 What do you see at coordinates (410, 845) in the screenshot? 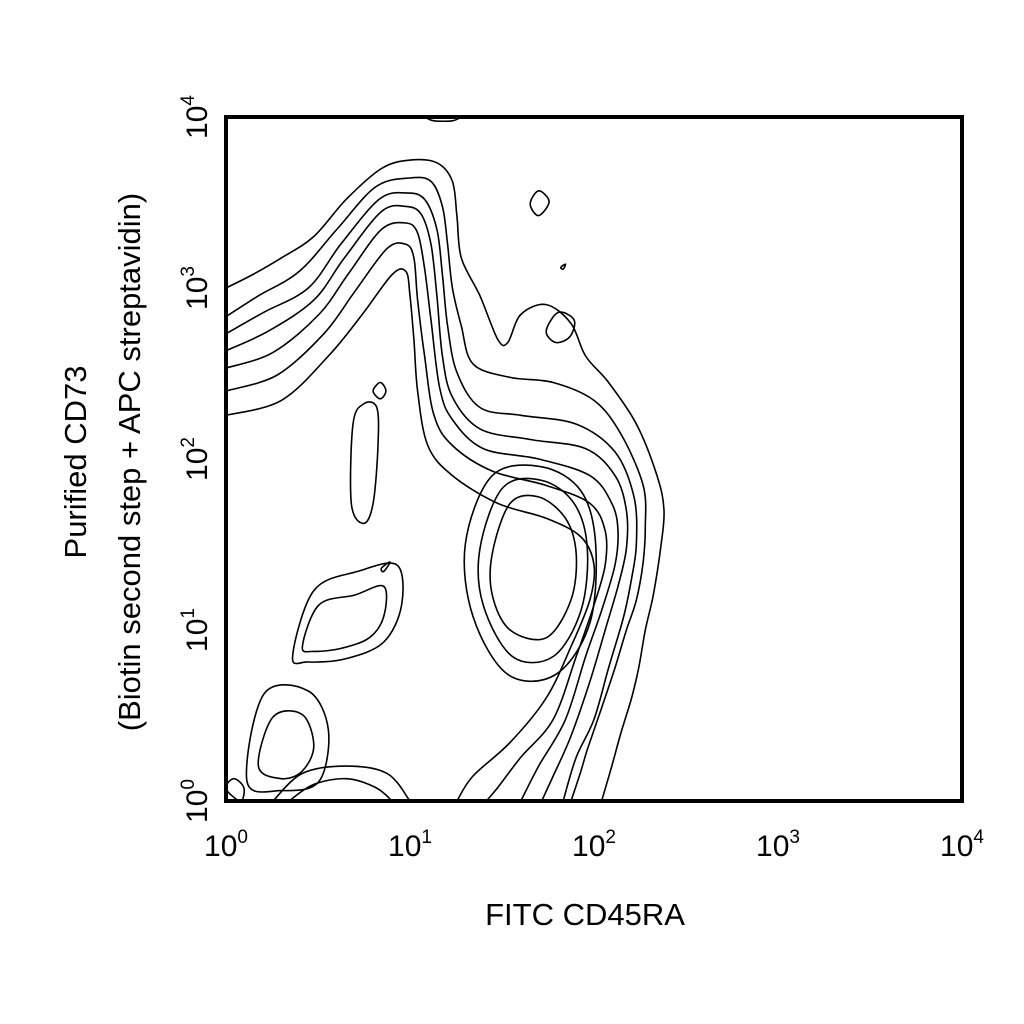
I see `x-tick-label-1: 10¹` at bounding box center [410, 845].